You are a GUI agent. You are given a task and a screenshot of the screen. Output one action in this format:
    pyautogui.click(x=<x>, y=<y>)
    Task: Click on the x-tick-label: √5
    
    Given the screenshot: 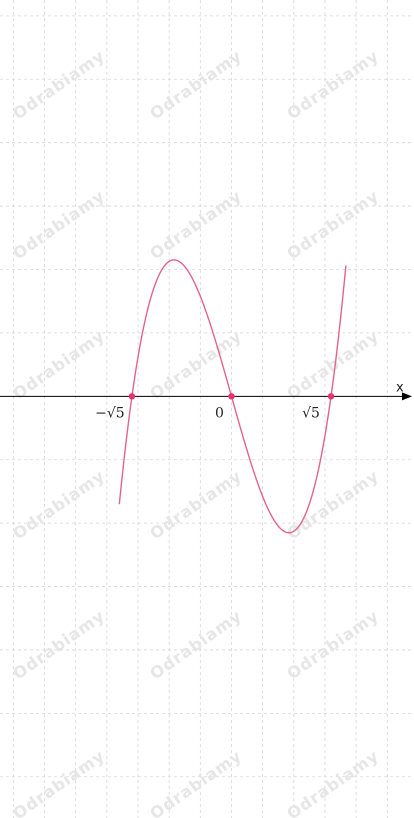 What is the action you would take?
    pyautogui.click(x=311, y=413)
    